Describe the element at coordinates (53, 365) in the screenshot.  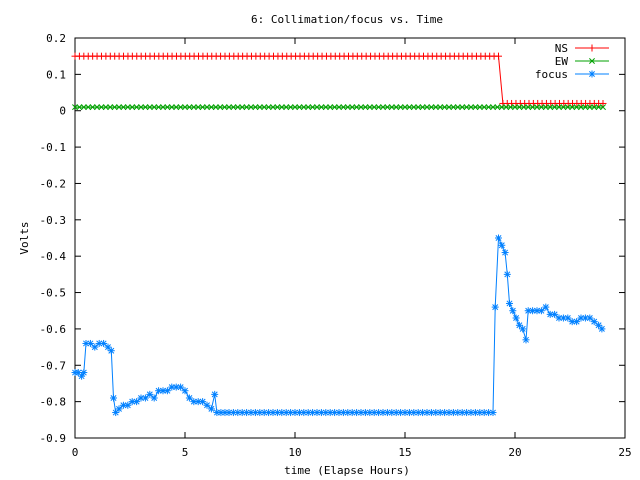
I see `y-tick-label: -0.7` at that location.